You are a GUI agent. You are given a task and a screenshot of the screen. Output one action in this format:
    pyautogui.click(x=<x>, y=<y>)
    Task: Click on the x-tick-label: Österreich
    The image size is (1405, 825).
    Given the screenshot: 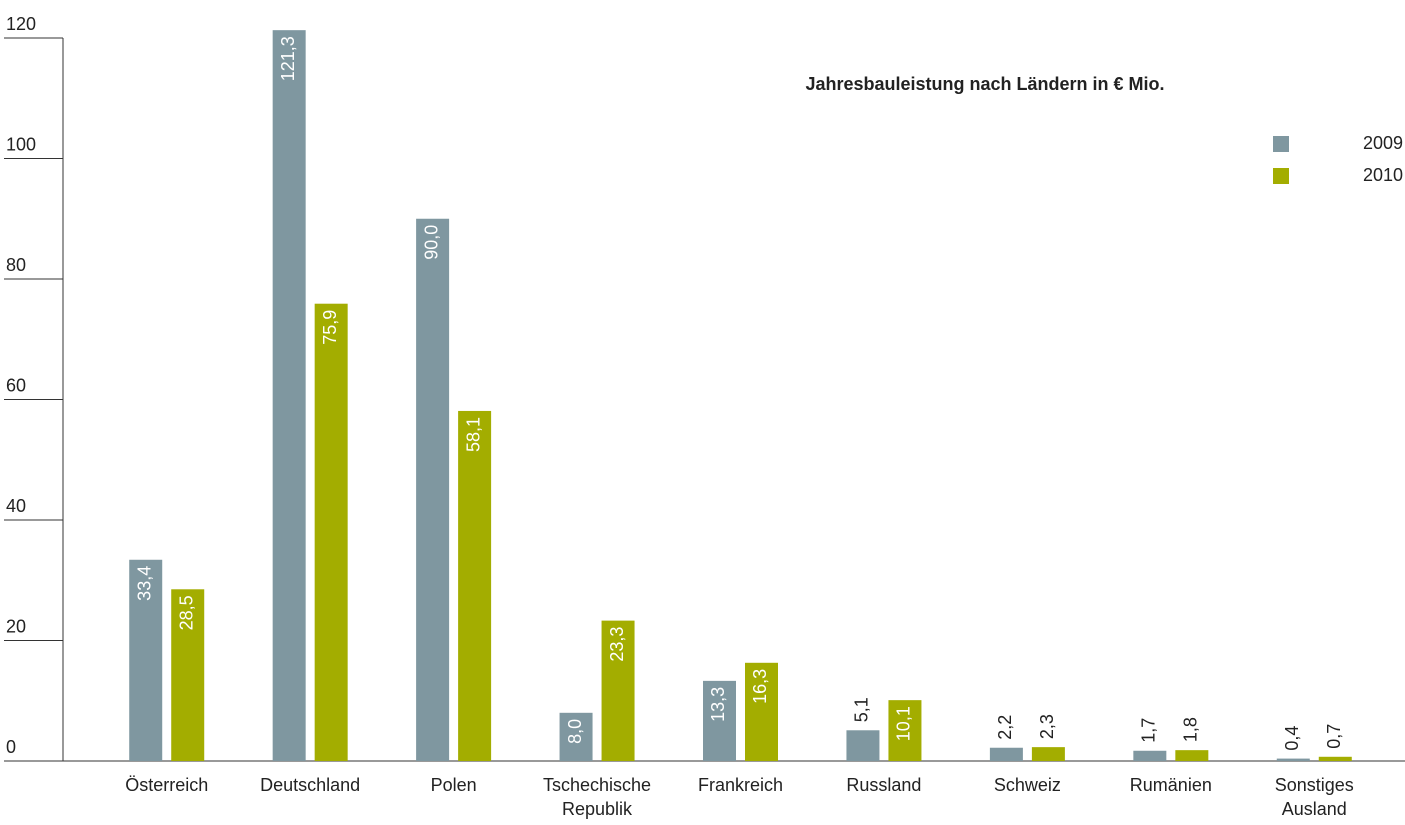 What is the action you would take?
    pyautogui.click(x=167, y=785)
    